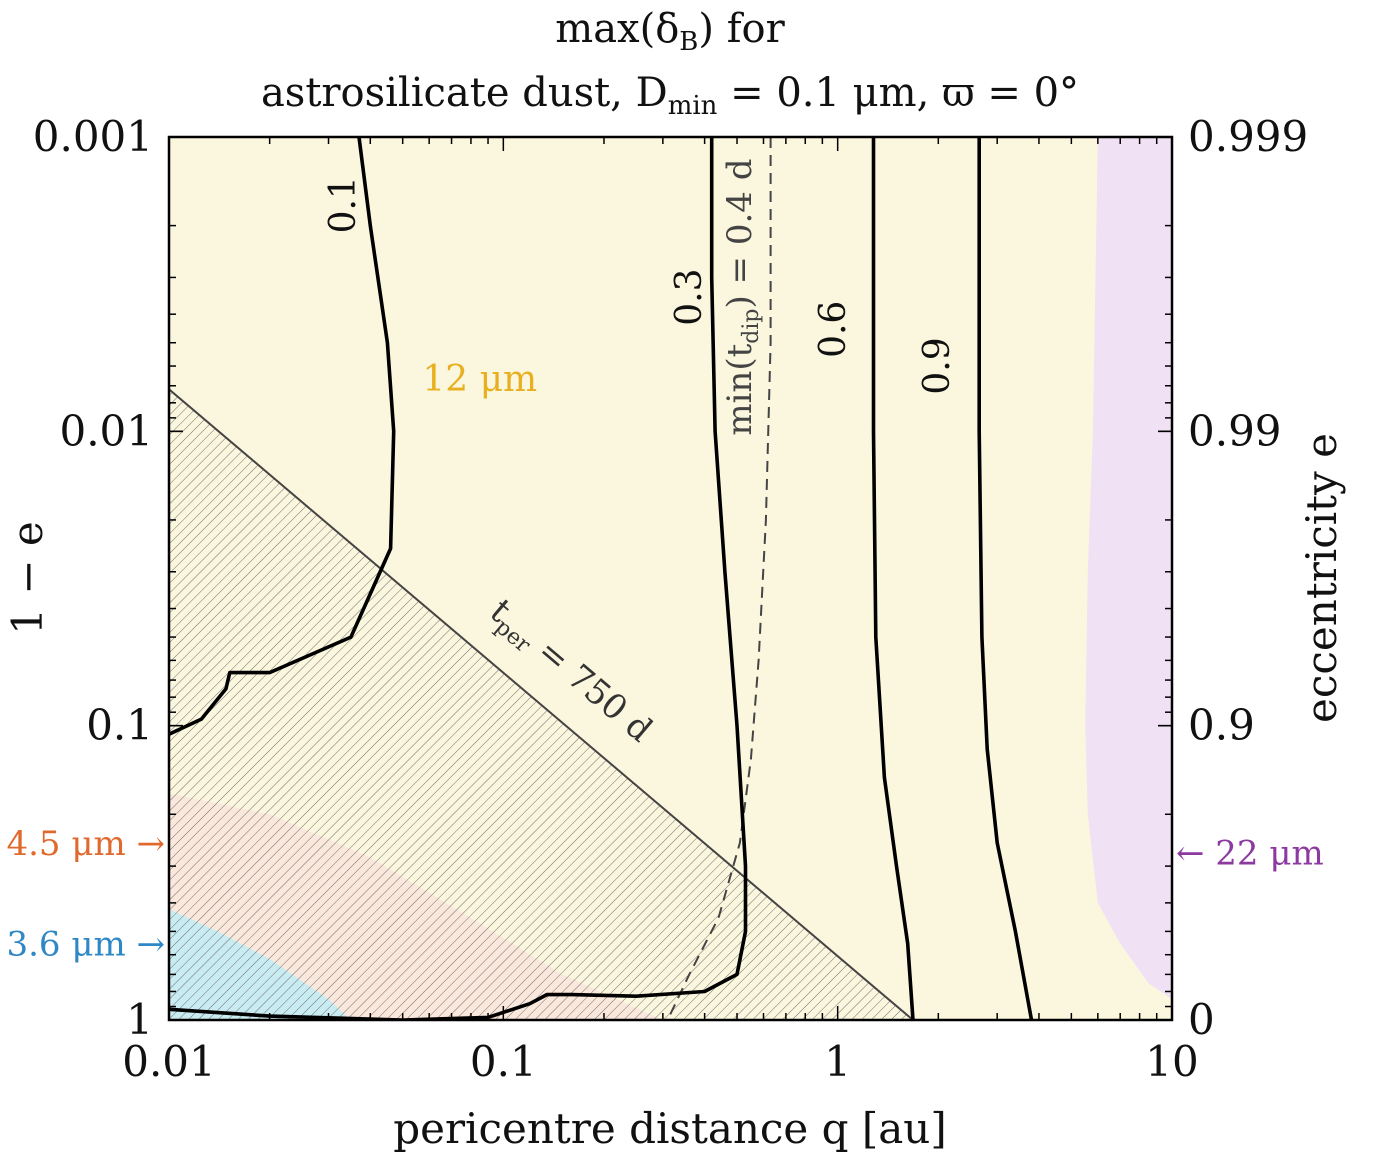 The width and height of the screenshot is (1375, 1158). I want to click on y-tick-label-left: 0.1, so click(119, 725).